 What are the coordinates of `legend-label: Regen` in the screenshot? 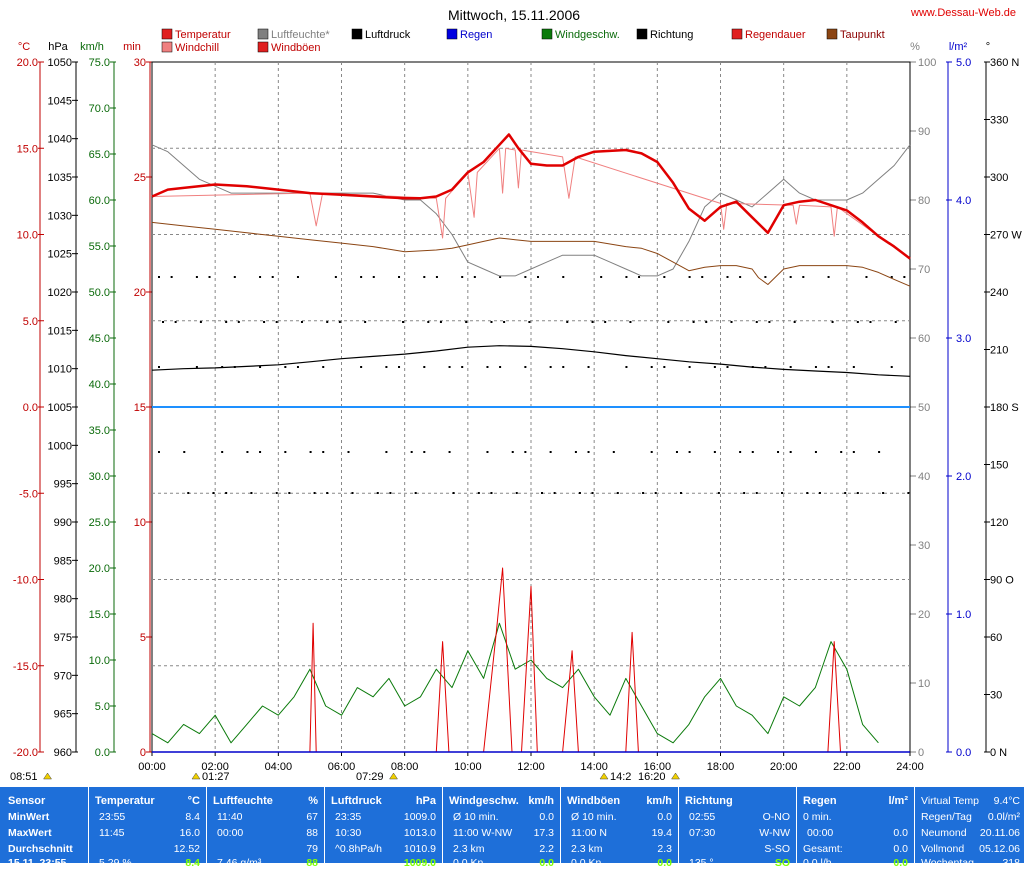 It's located at (476, 35).